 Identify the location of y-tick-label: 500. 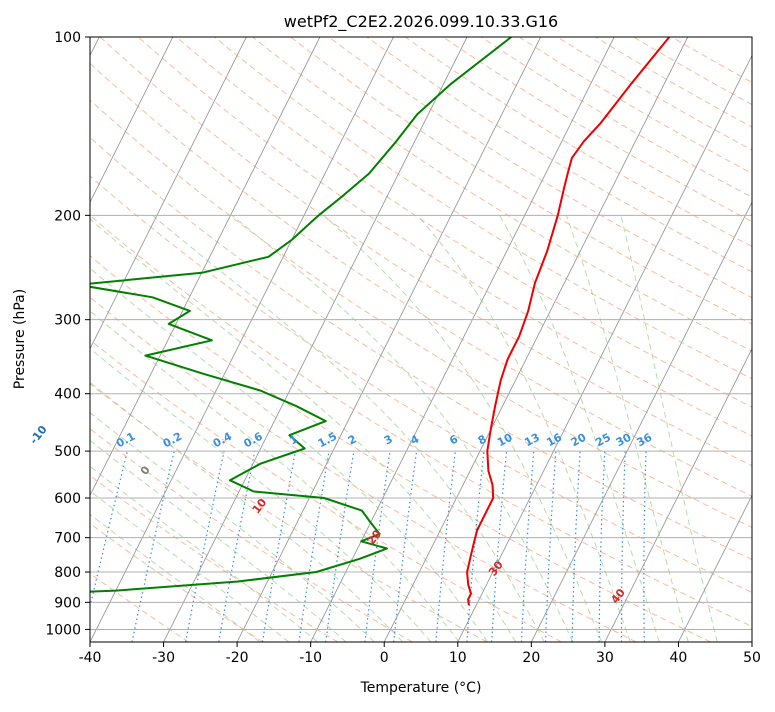
(67, 452).